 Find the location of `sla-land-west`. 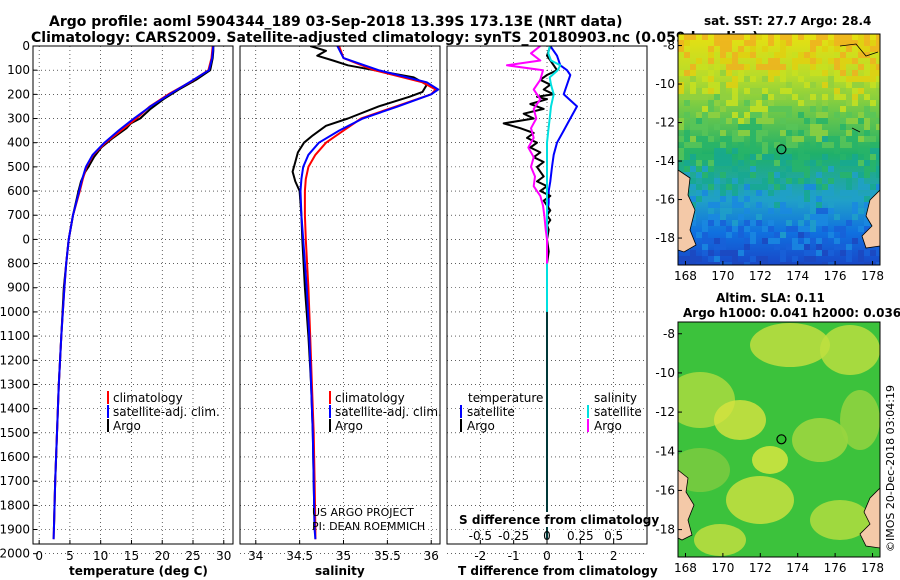

sla-land-west is located at coordinates (686, 505).